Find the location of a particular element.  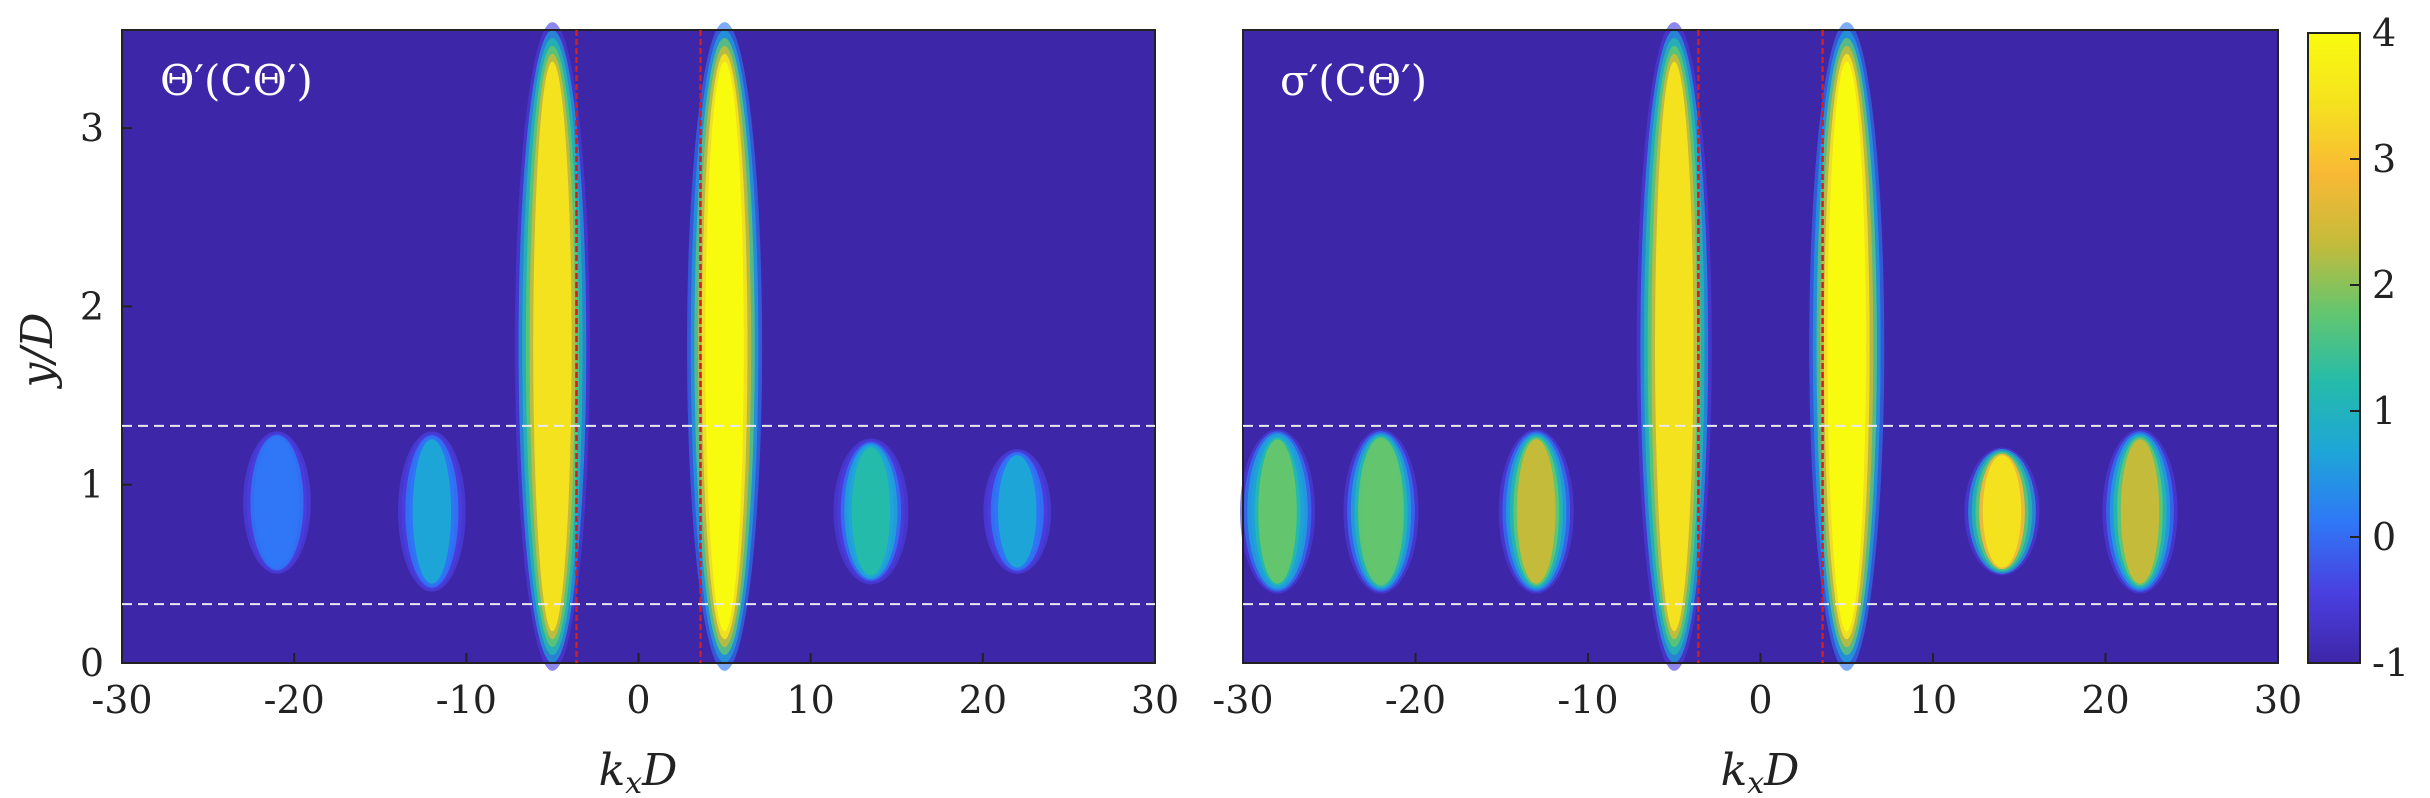

colorbar-tick-label: -1 is located at coordinates (2390, 663).